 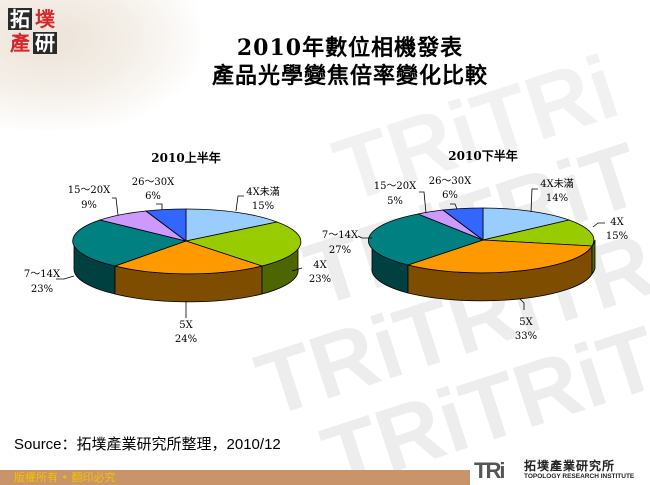 I want to click on value-15-20x-h1: 9%, so click(x=89, y=205).